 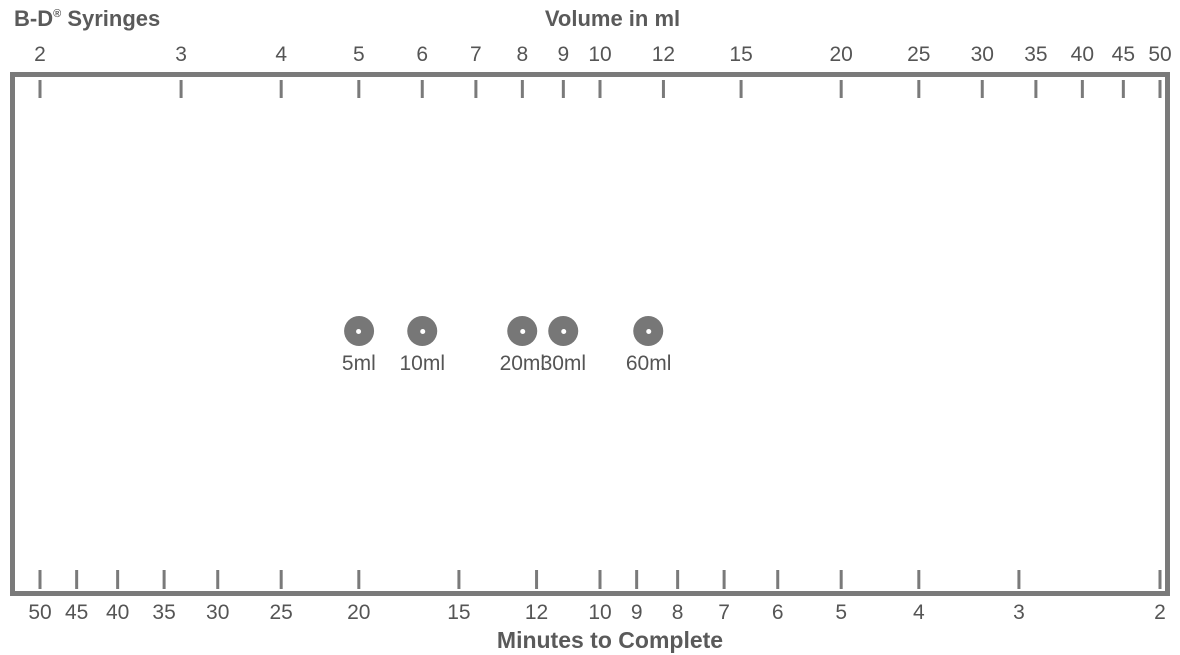 What do you see at coordinates (1036, 54) in the screenshot?
I see `top-tick-label: 35` at bounding box center [1036, 54].